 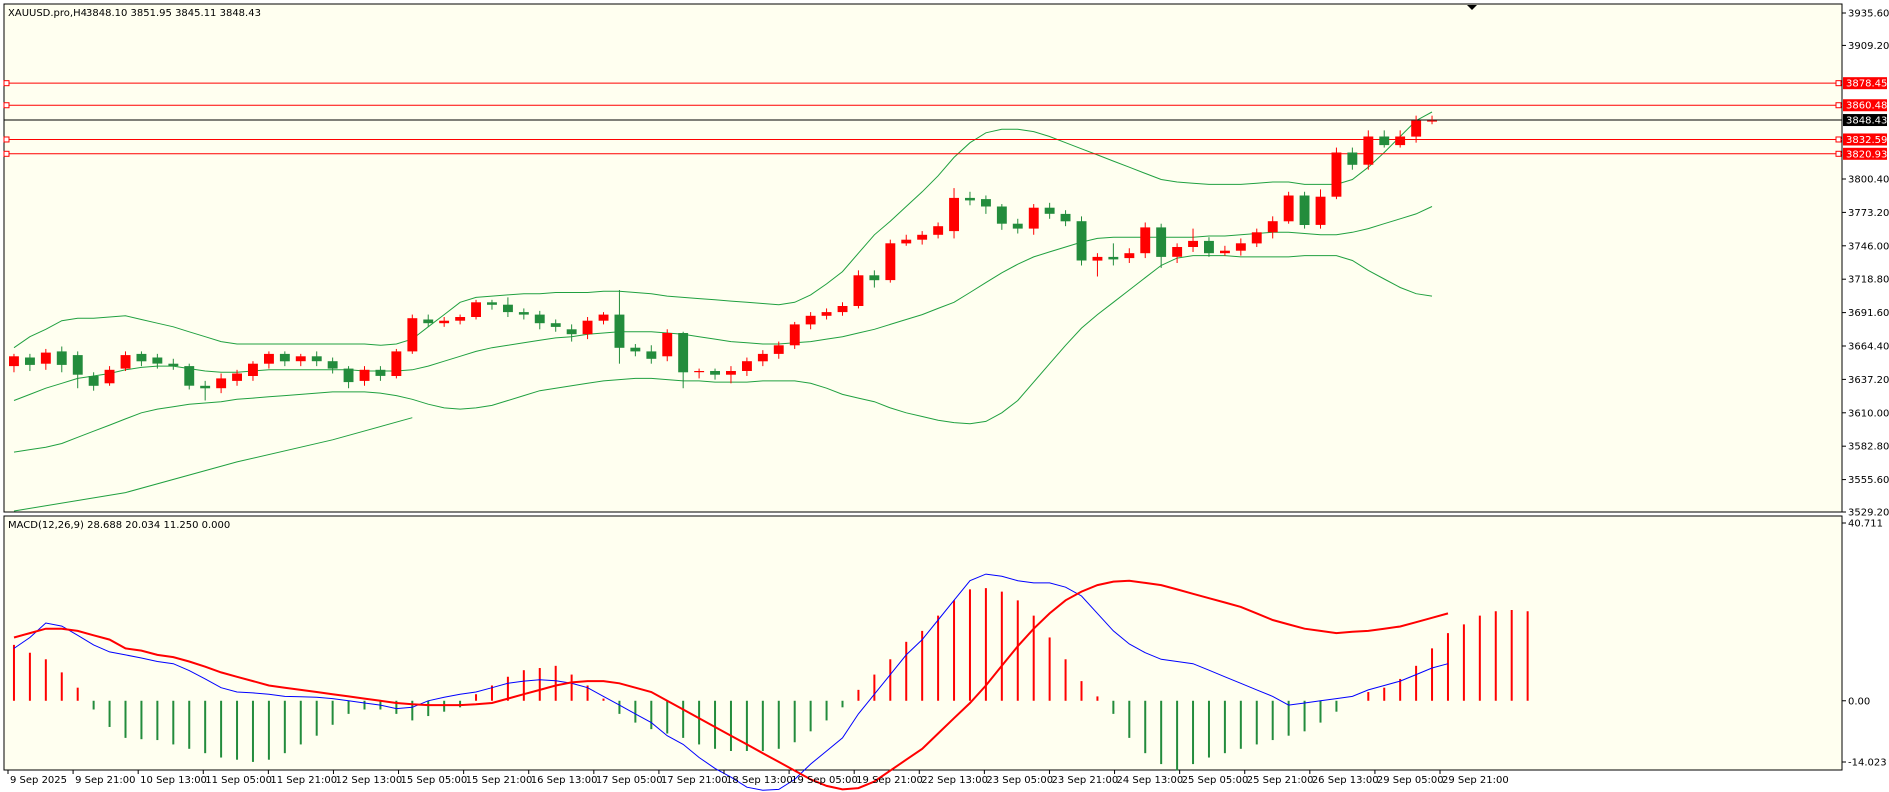 I want to click on horizontal-lines, so click(x=922, y=118).